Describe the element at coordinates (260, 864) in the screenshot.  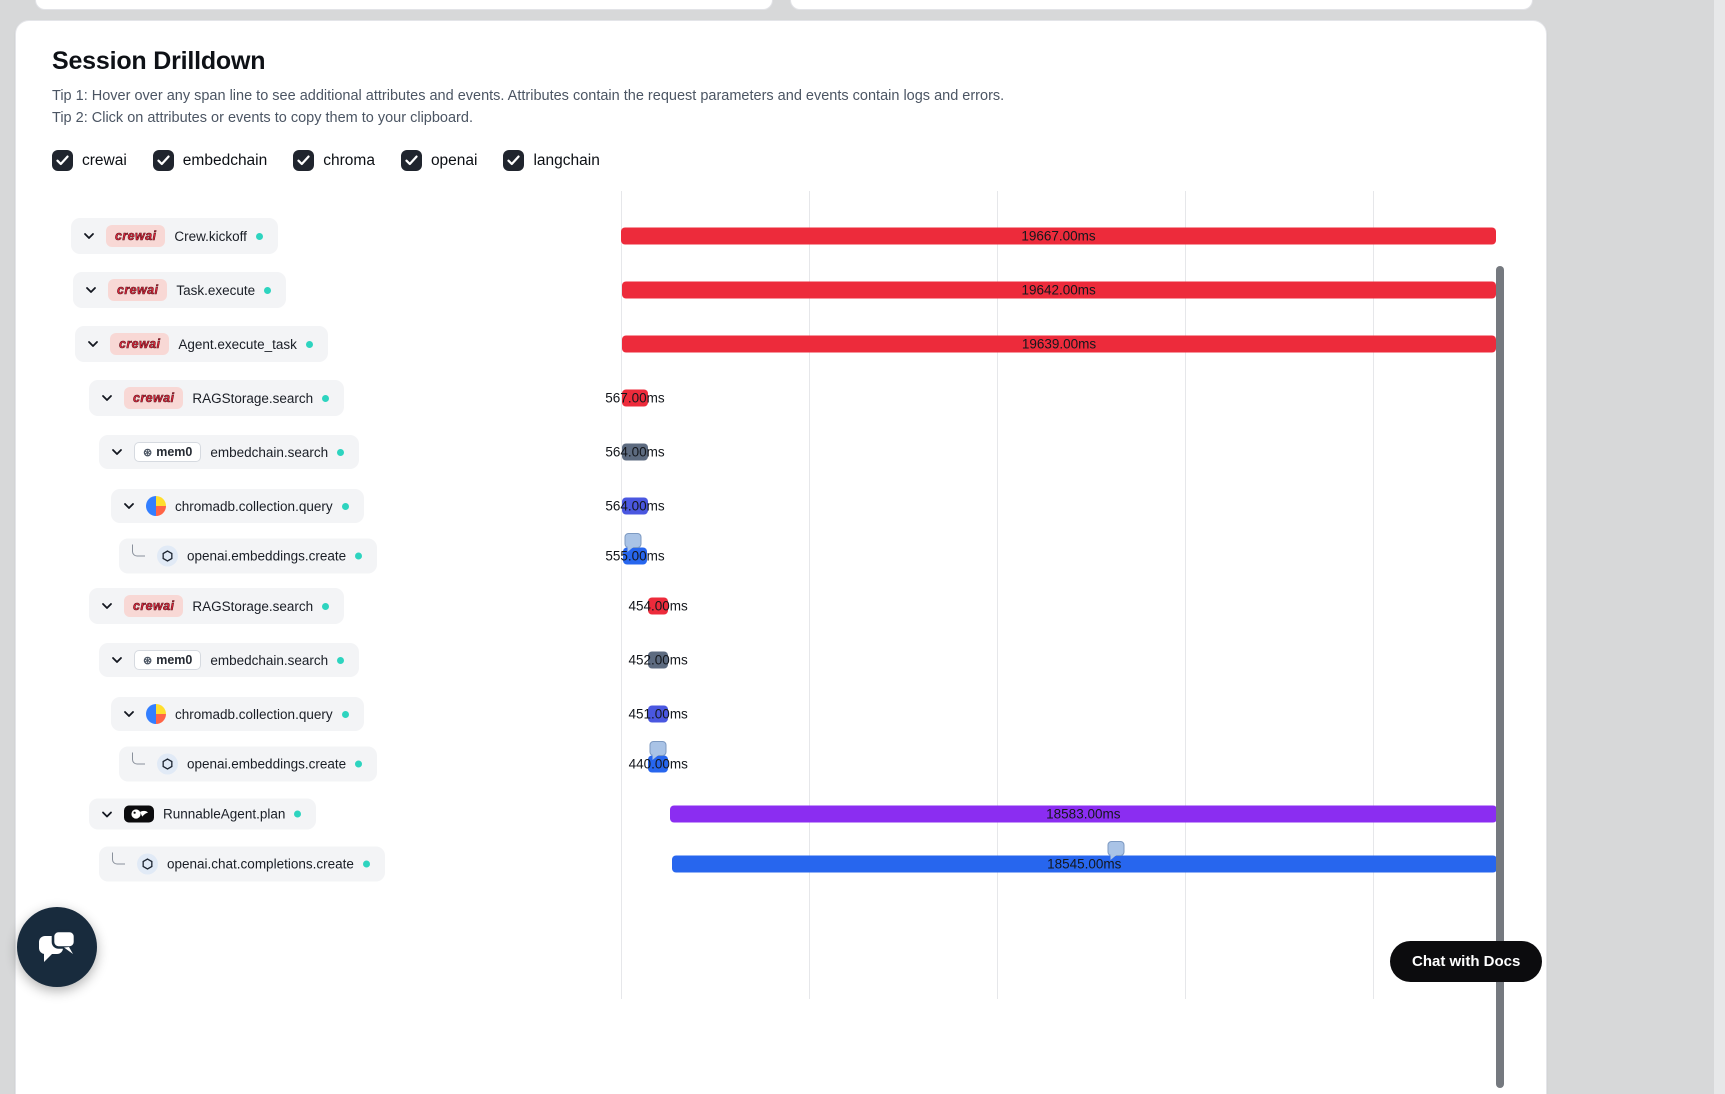
I see `span-name: openai.chat.completions.create` at that location.